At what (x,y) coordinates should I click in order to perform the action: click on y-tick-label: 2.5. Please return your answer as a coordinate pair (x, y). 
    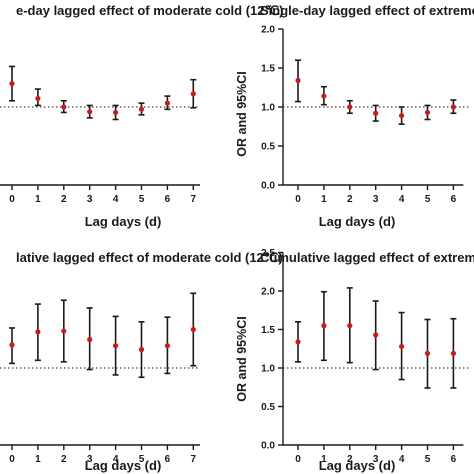
    Looking at the image, I should click on (268, 253).